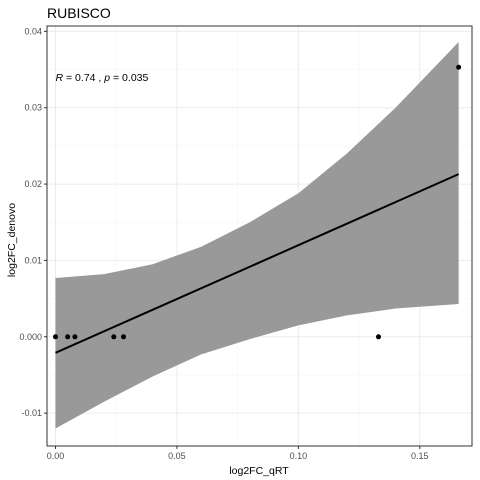 The height and width of the screenshot is (480, 480). Describe the element at coordinates (60, 78) in the screenshot. I see `r-symbol: R` at that location.